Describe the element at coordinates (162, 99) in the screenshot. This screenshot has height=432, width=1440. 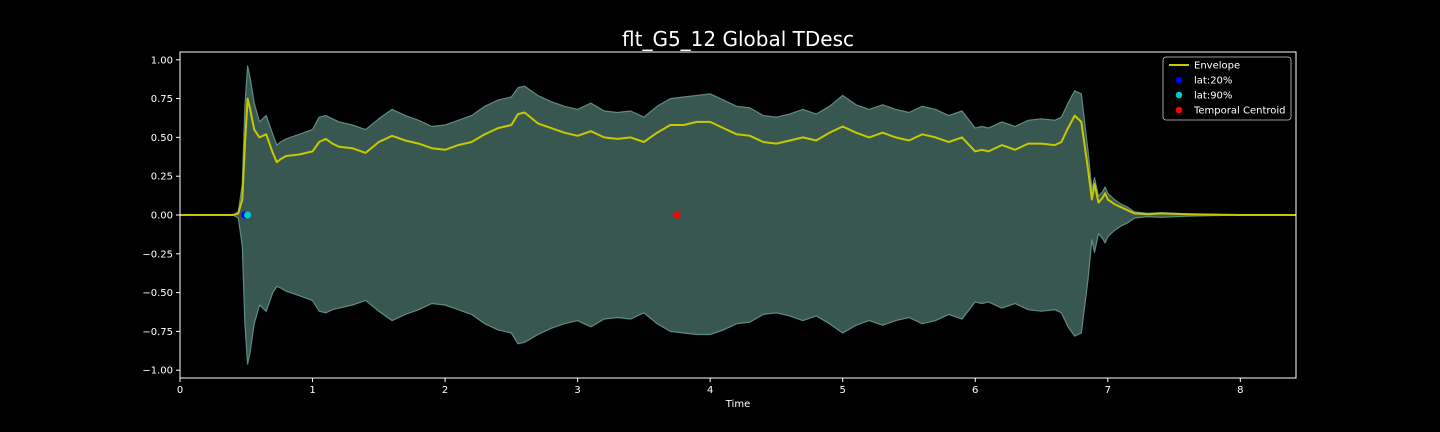
I see `y-tick-label: 0.75` at that location.